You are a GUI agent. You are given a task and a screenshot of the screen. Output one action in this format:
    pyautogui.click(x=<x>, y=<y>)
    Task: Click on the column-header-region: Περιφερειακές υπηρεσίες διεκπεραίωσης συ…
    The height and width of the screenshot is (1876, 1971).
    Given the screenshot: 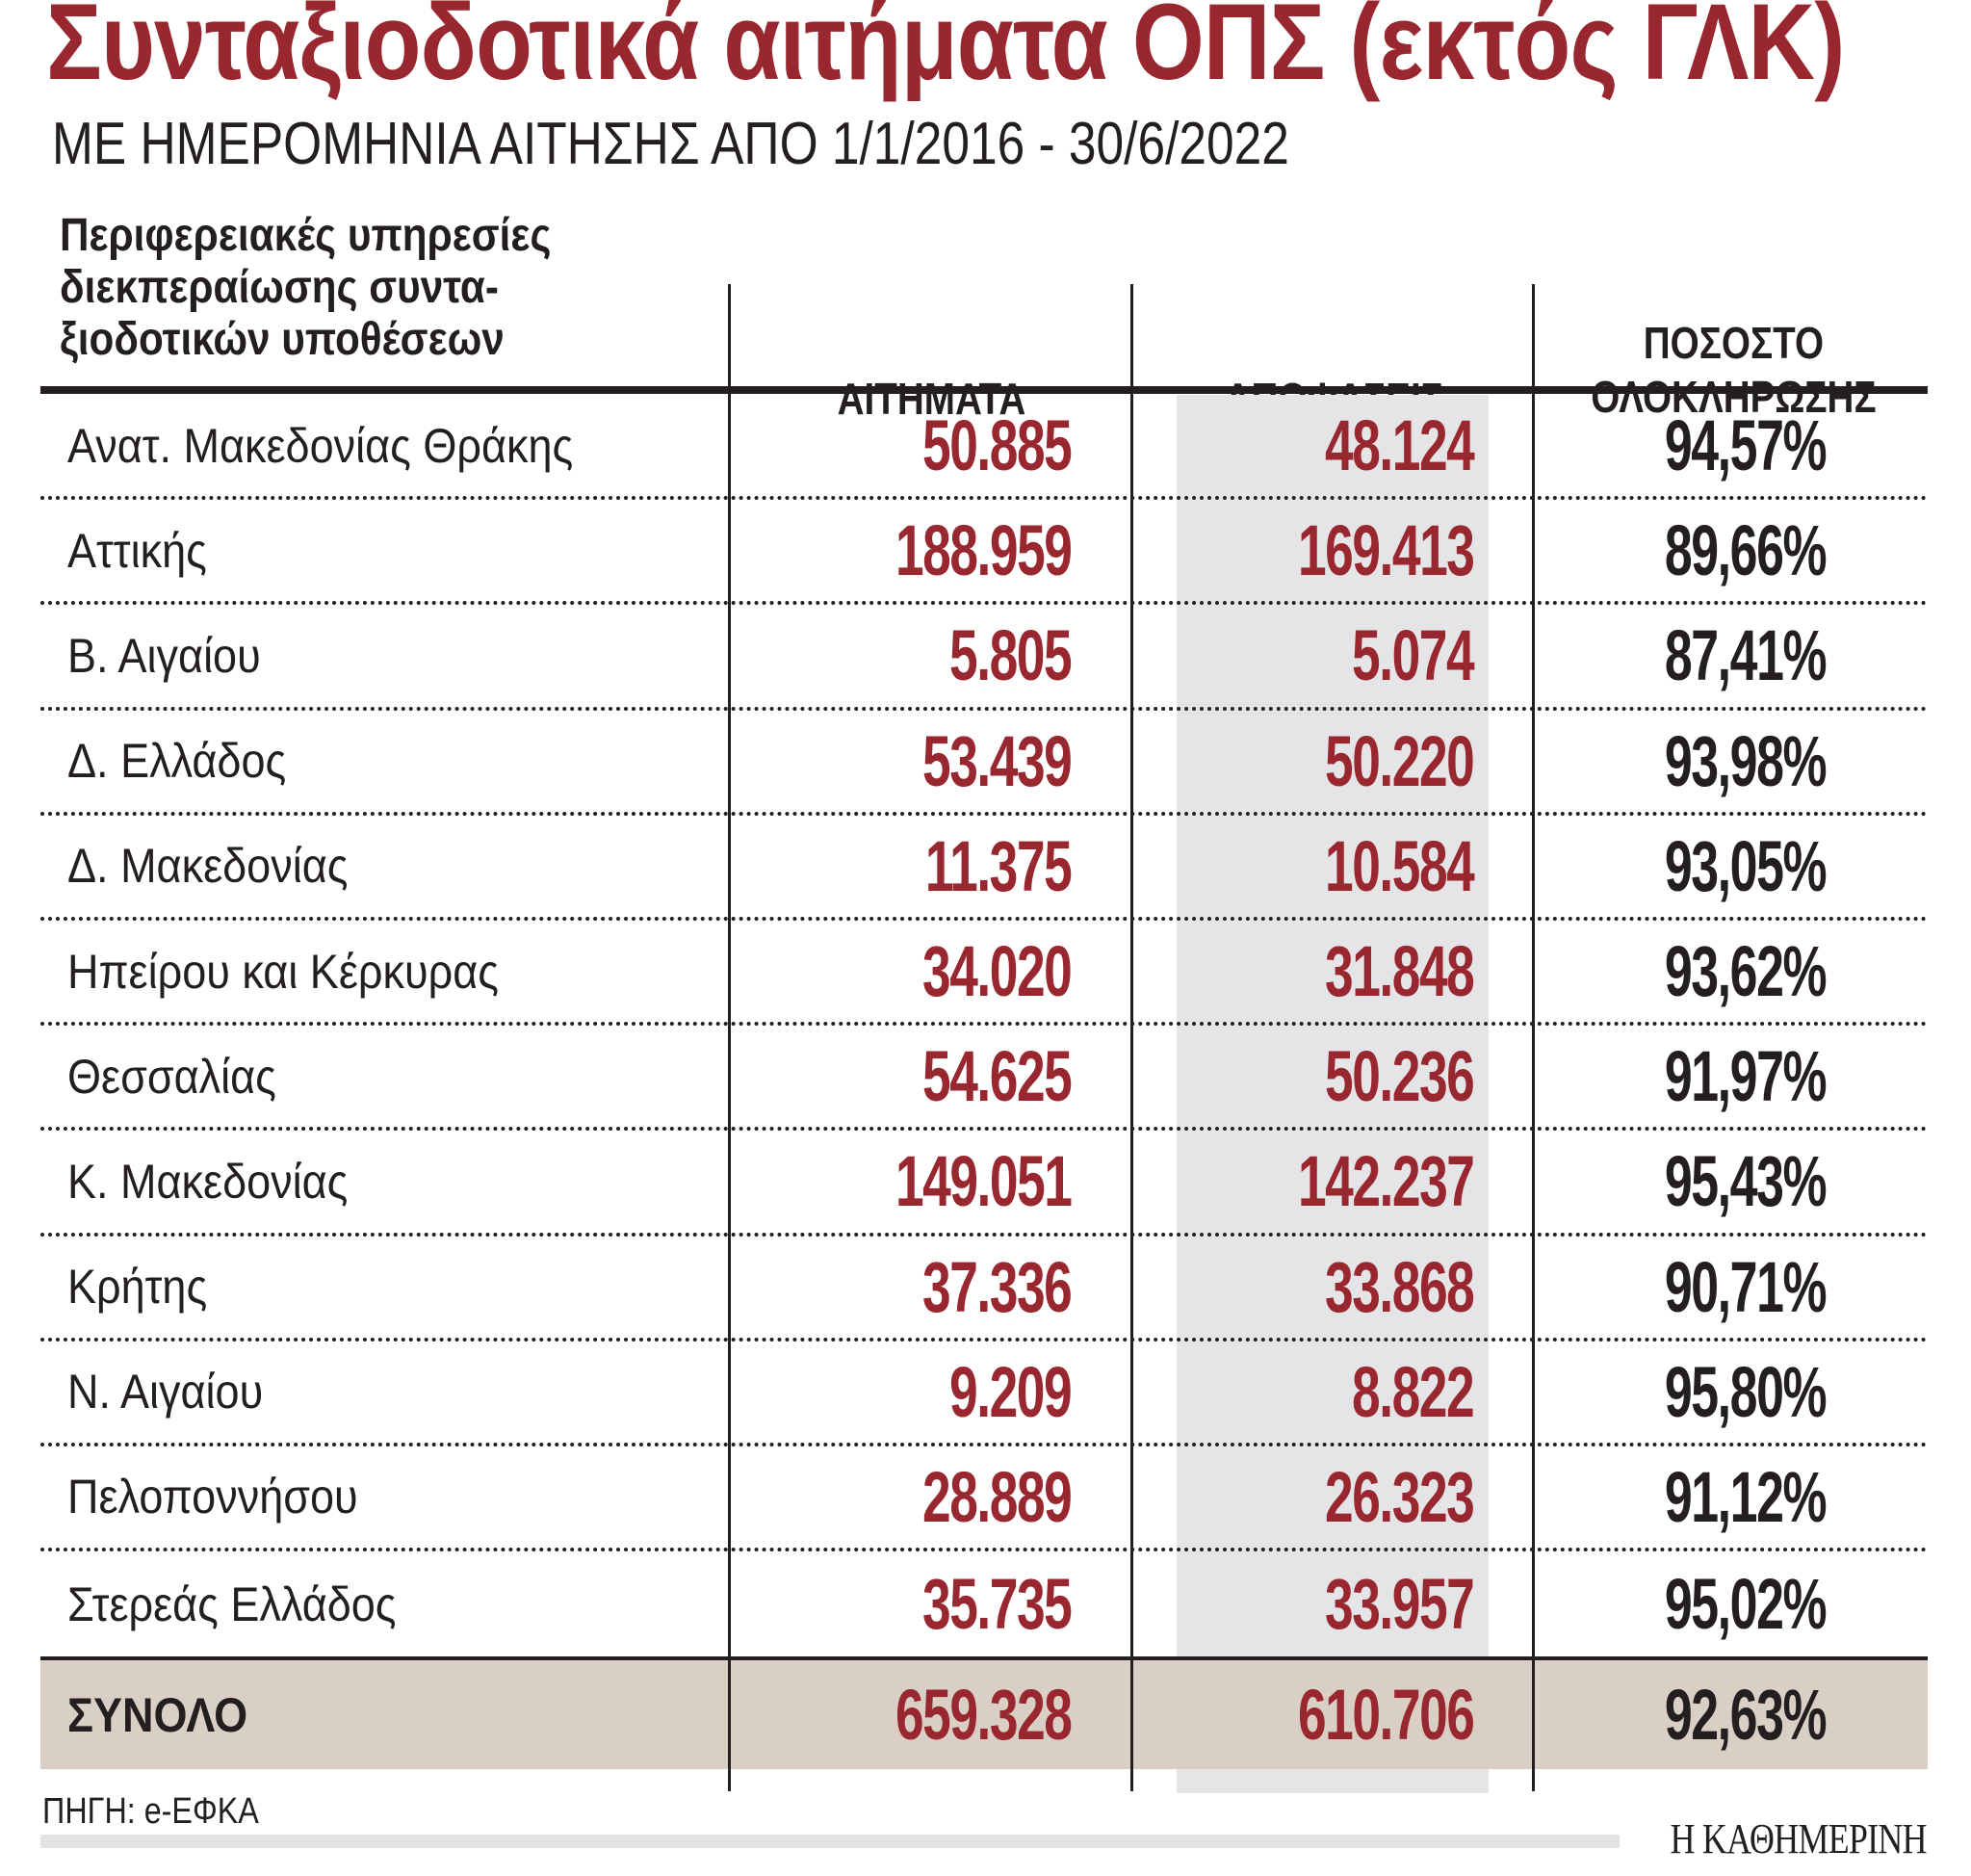 What is the action you would take?
    pyautogui.click(x=306, y=287)
    